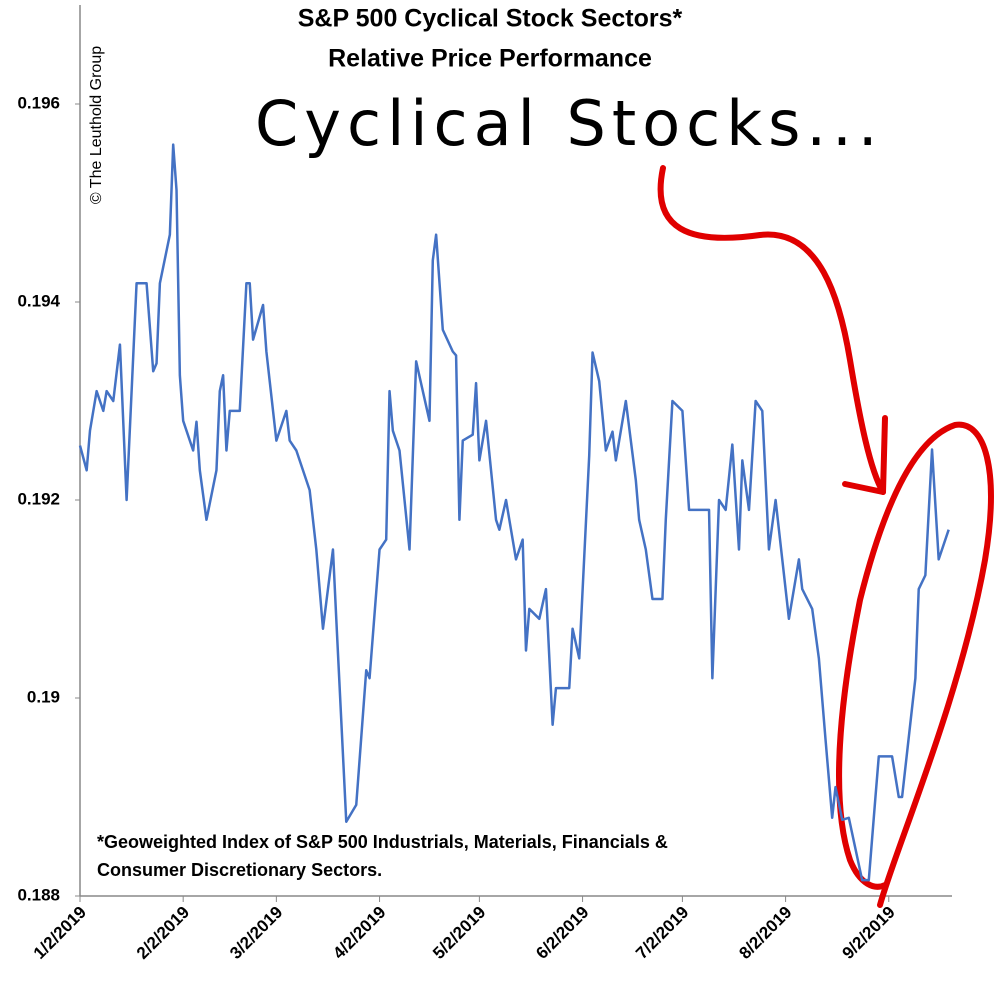 This screenshot has width=1000, height=1001. What do you see at coordinates (256, 933) in the screenshot?
I see `x-tick-label: 3/2/2019` at bounding box center [256, 933].